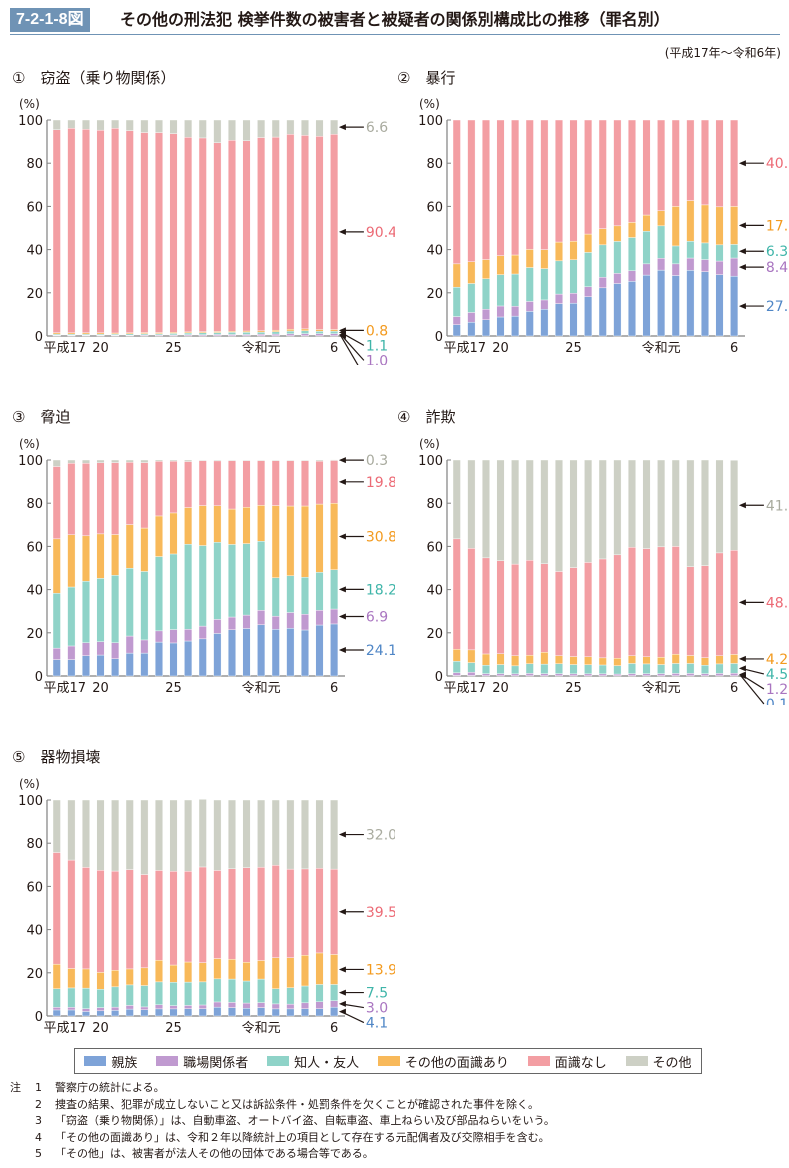 This screenshot has width=789, height=1168. Describe the element at coordinates (38, 1137) in the screenshot. I see `note-number: 4` at that location.